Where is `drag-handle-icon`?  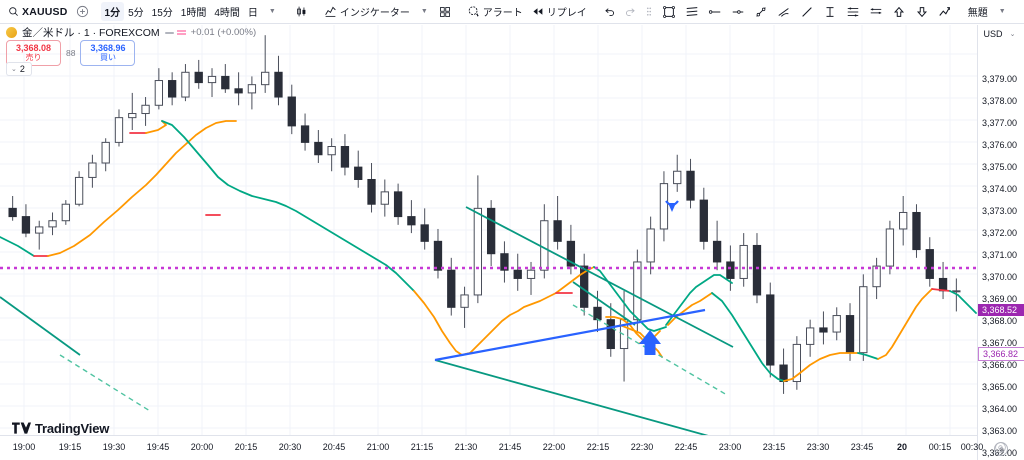 drag-handle-icon is located at coordinates (649, 11).